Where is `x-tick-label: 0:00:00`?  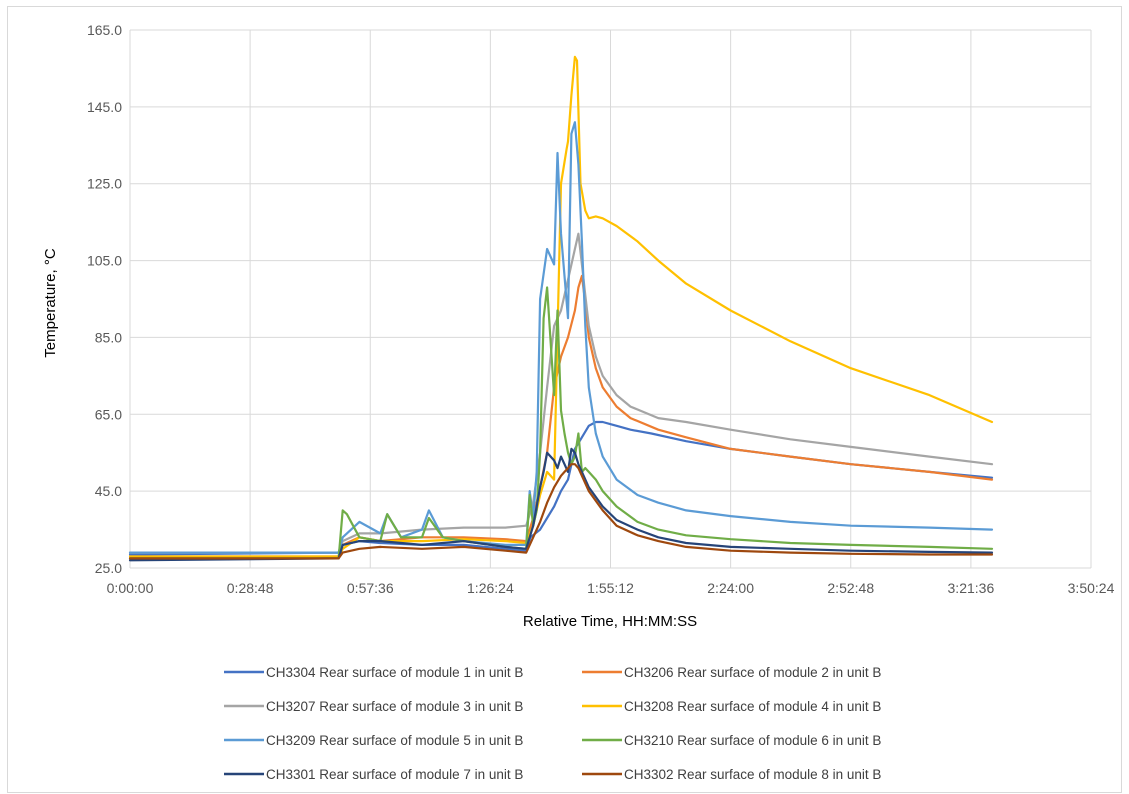
x-tick-label: 0:00:00 is located at coordinates (130, 588).